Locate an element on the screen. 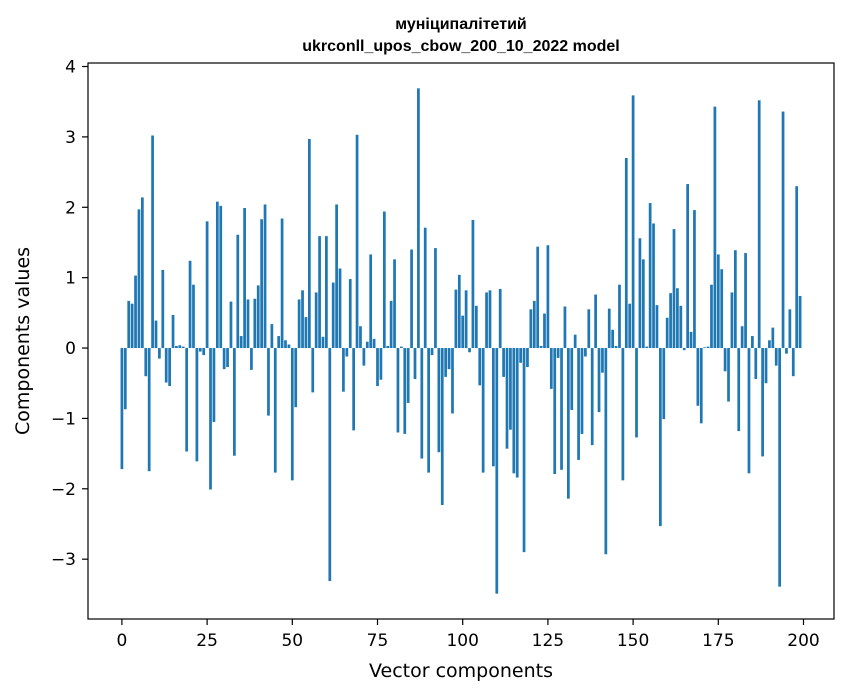 The height and width of the screenshot is (696, 847). x-tick-label: 150 is located at coordinates (633, 641).